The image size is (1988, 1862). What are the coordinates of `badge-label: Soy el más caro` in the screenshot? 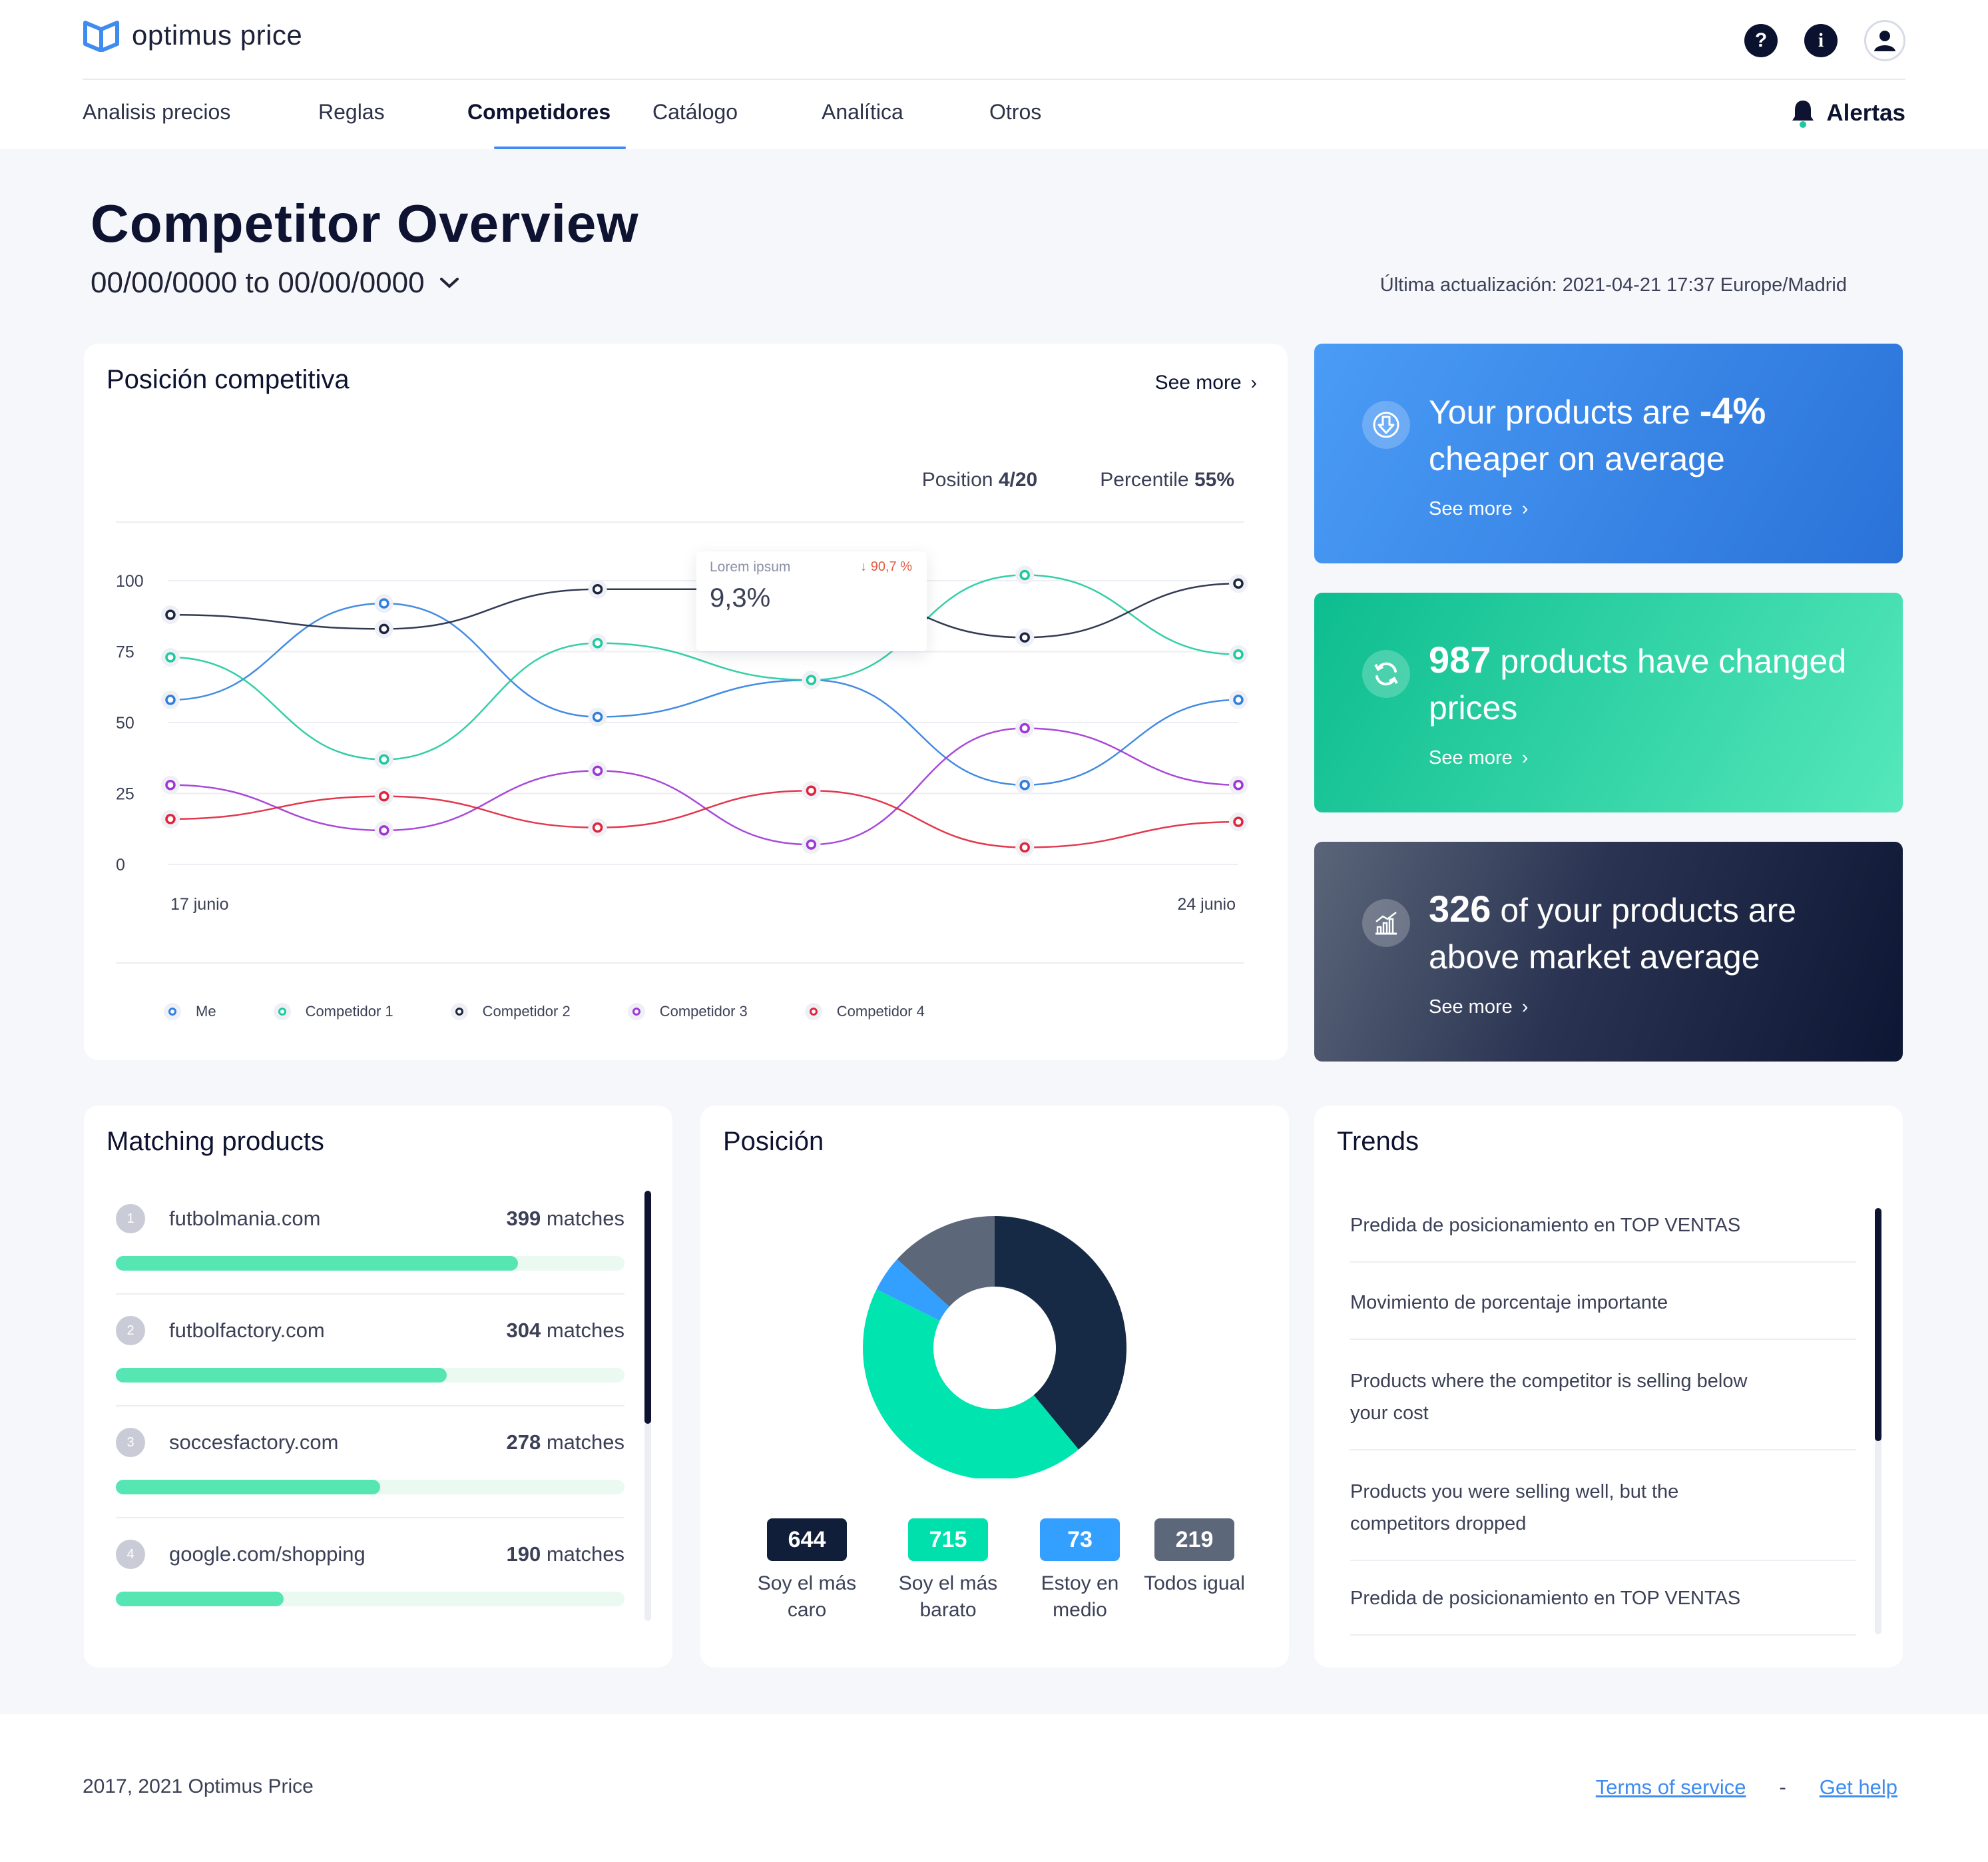 It's located at (807, 1596).